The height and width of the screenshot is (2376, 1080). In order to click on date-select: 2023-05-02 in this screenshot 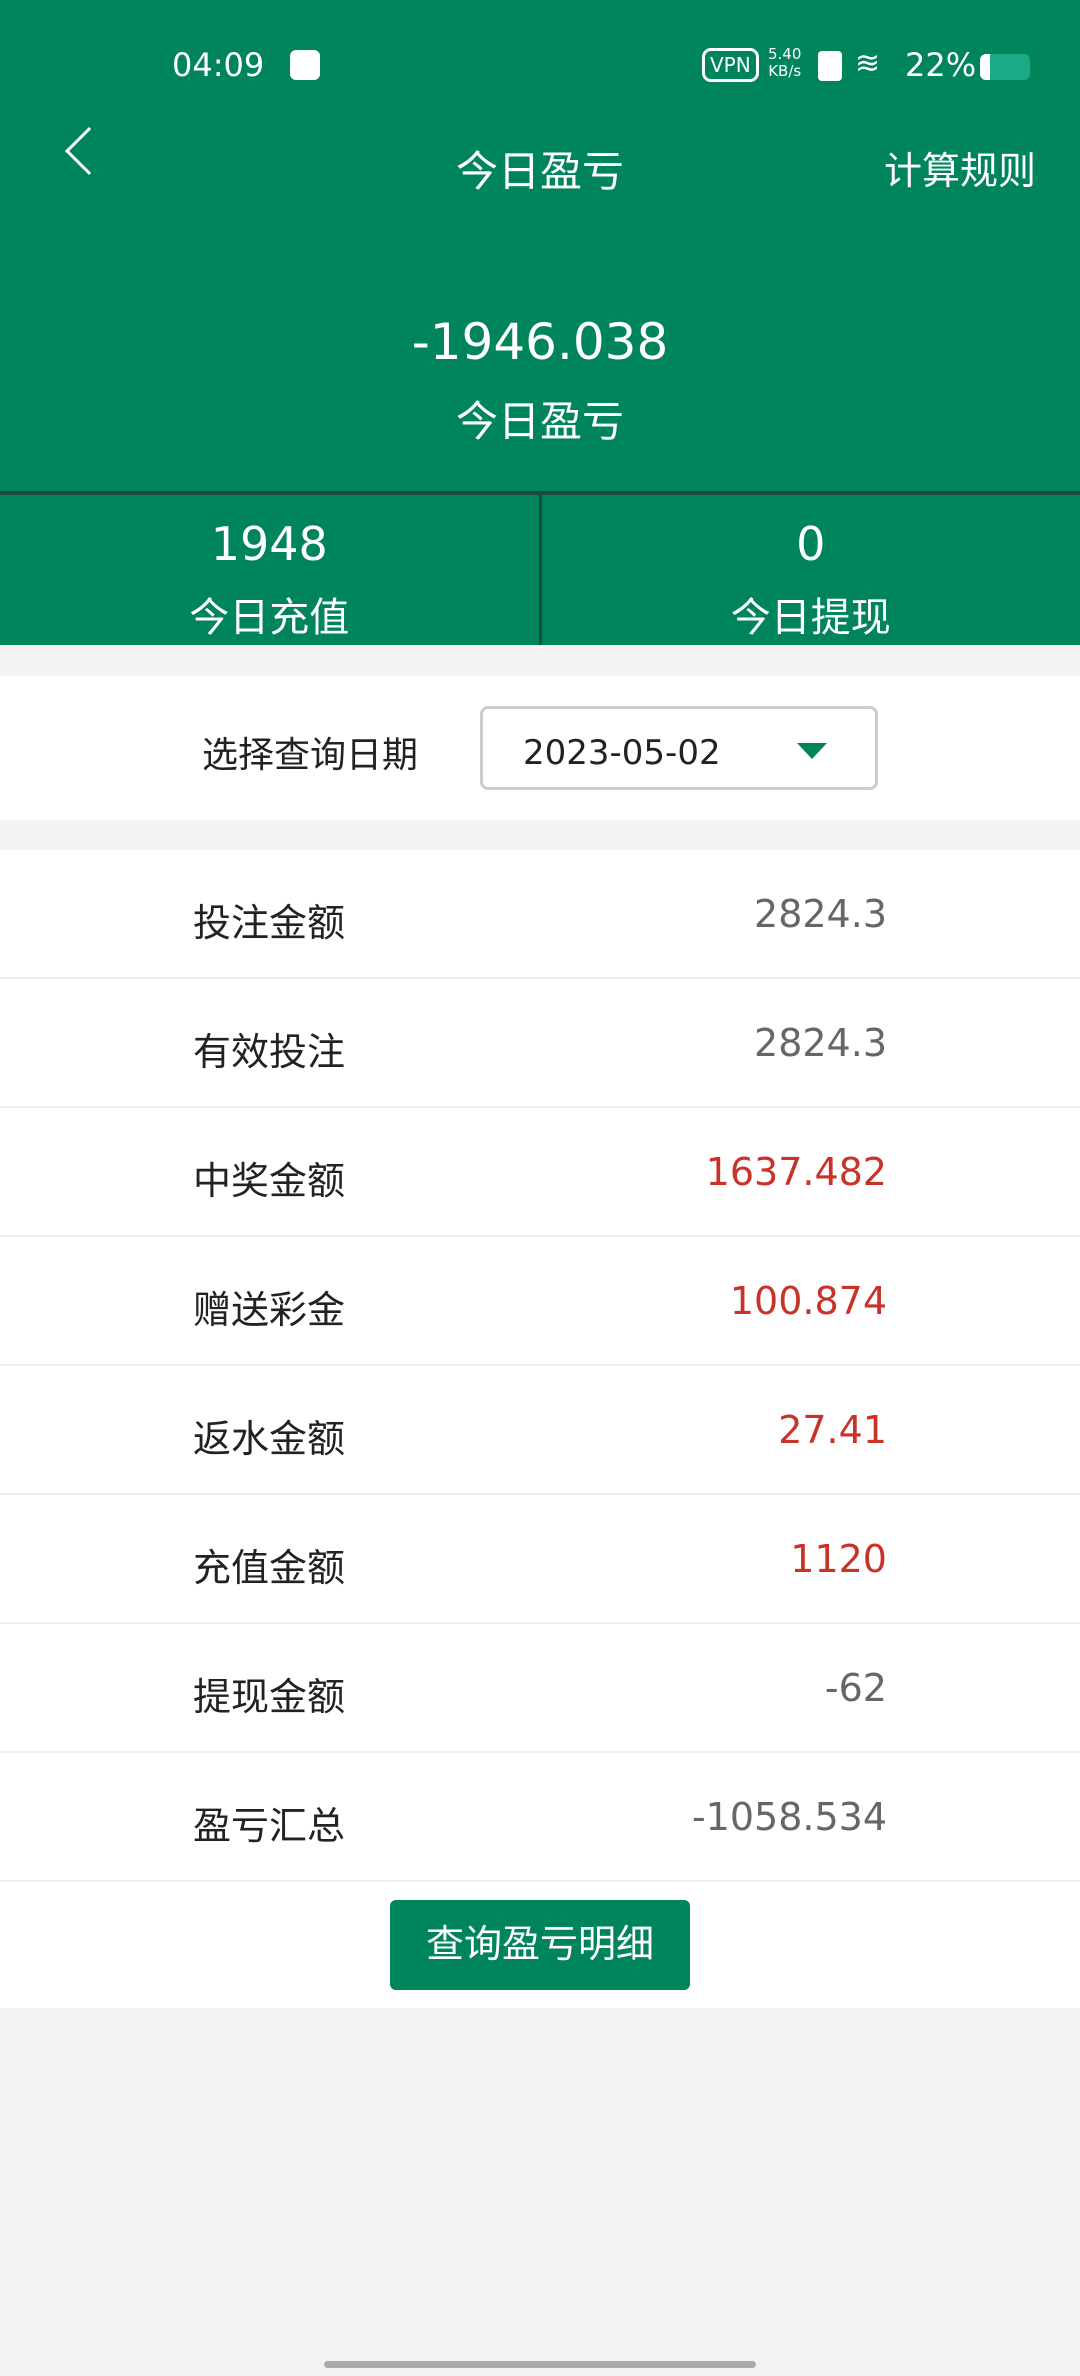, I will do `click(679, 748)`.